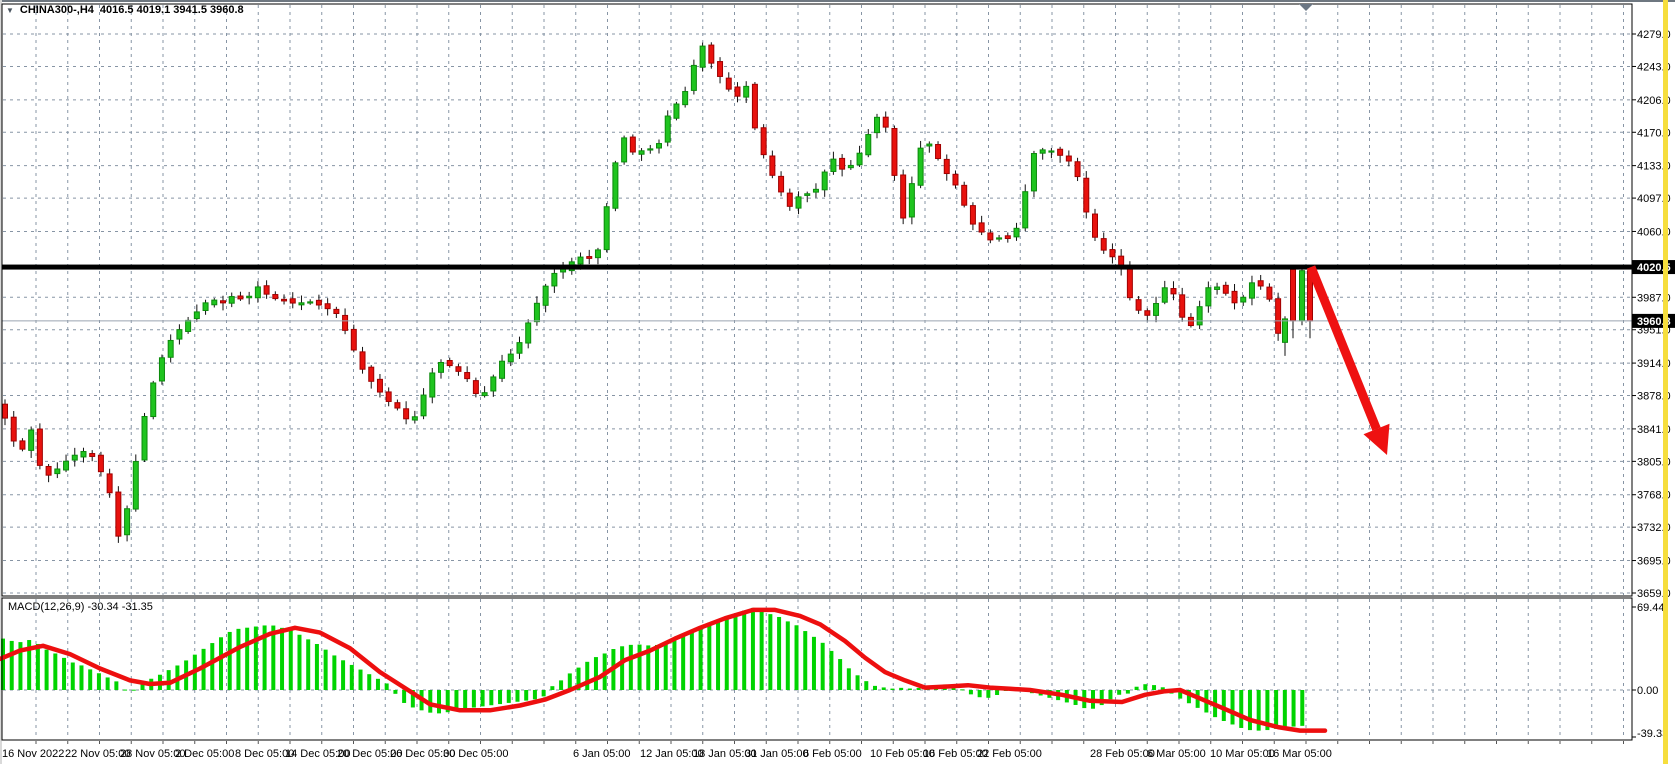  Describe the element at coordinates (264, 754) in the screenshot. I see `svg-text: 8 Dec 05:00` at that location.